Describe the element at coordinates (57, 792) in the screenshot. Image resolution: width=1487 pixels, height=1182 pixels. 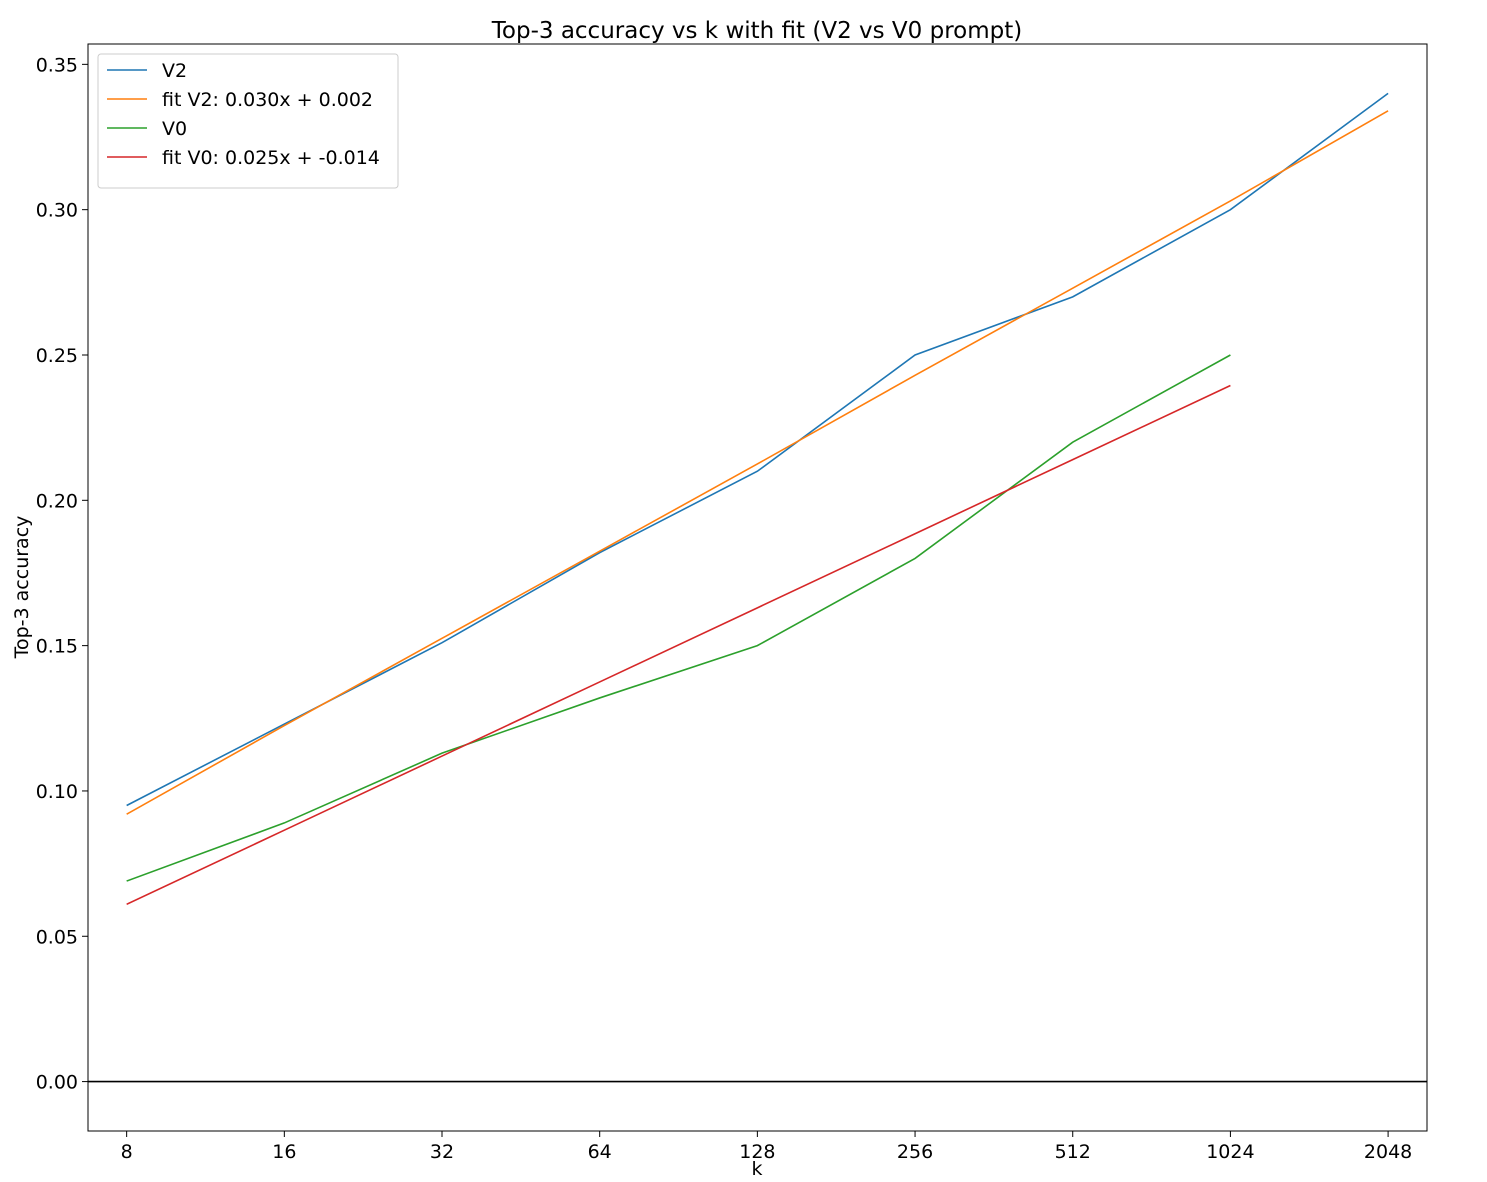
I see `y-tick-label: 0.10` at that location.